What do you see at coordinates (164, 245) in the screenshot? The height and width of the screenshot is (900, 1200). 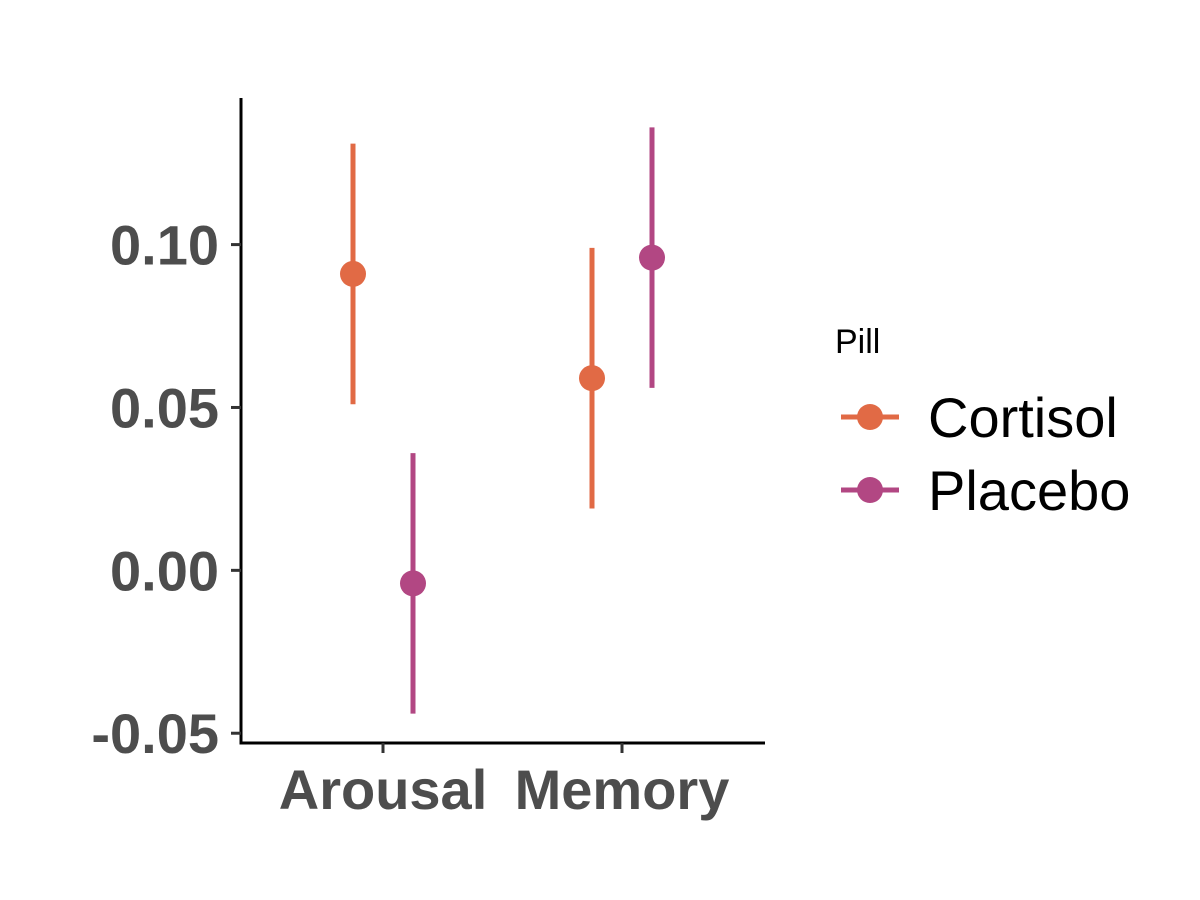 I see `y-tick-label: 0.10` at bounding box center [164, 245].